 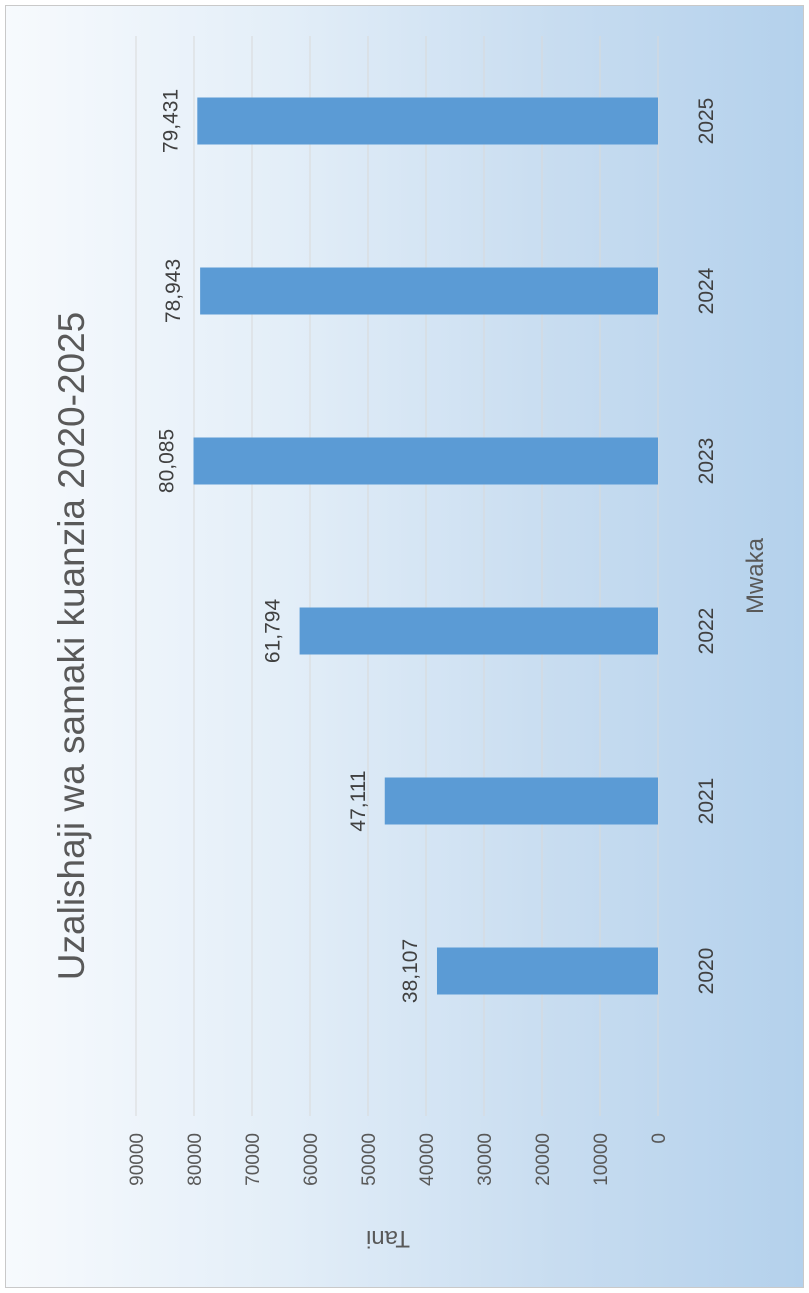 I want to click on y-tick-label: 70000, so click(x=253, y=1159).